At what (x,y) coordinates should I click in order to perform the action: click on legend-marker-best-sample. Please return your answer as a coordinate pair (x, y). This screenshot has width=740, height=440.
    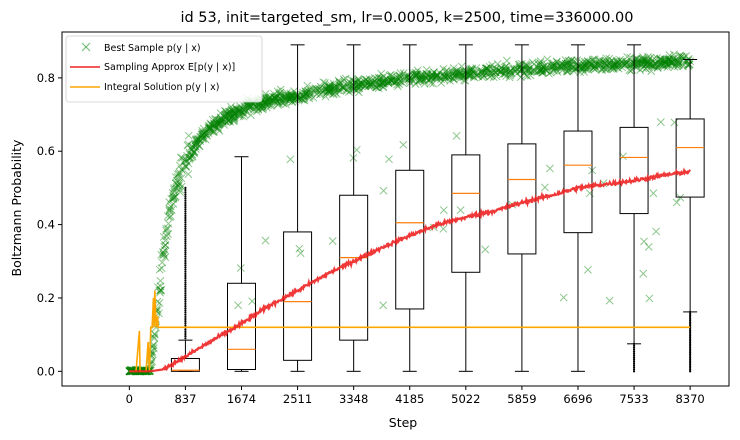
    Looking at the image, I should click on (86, 47).